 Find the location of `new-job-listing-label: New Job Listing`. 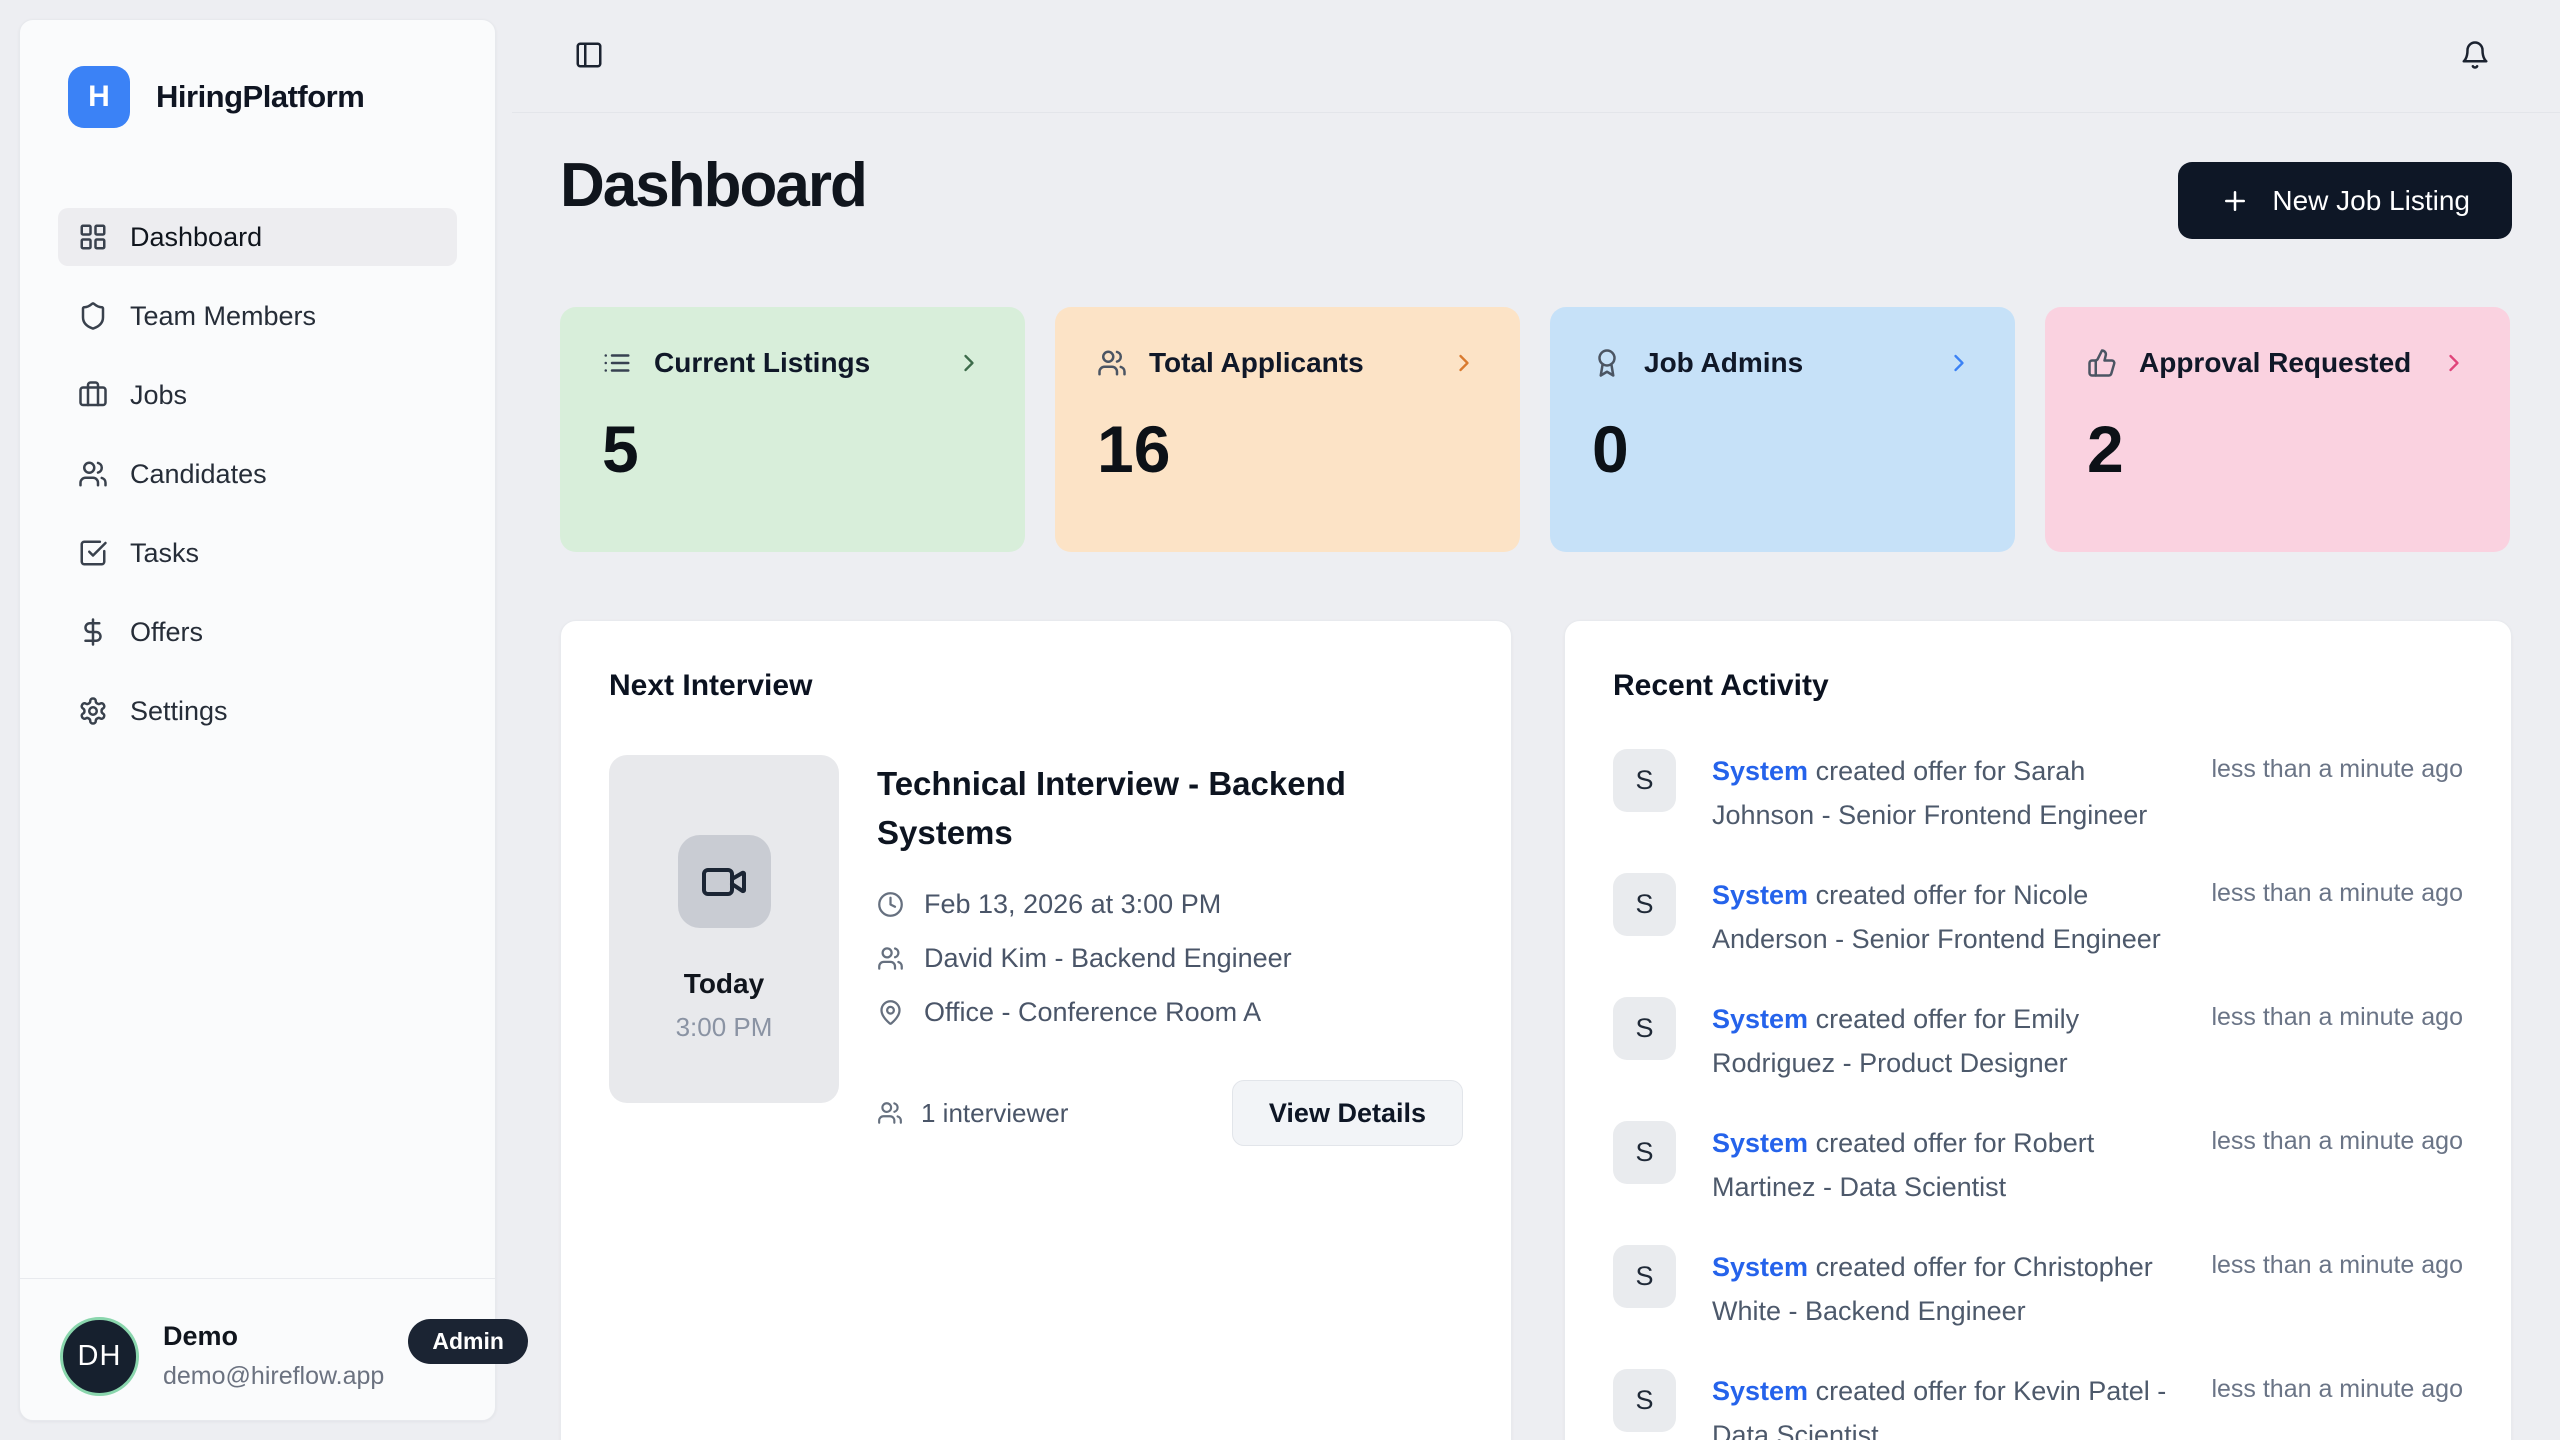

new-job-listing-label: New Job Listing is located at coordinates (2371, 200).